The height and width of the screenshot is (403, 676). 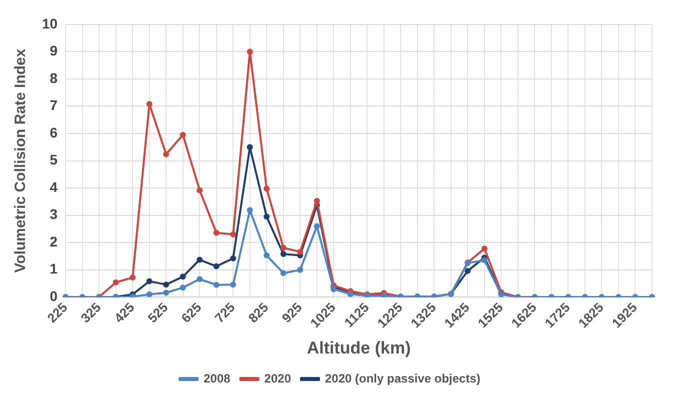 I want to click on x-axis-title: Altitude (km), so click(x=358, y=348).